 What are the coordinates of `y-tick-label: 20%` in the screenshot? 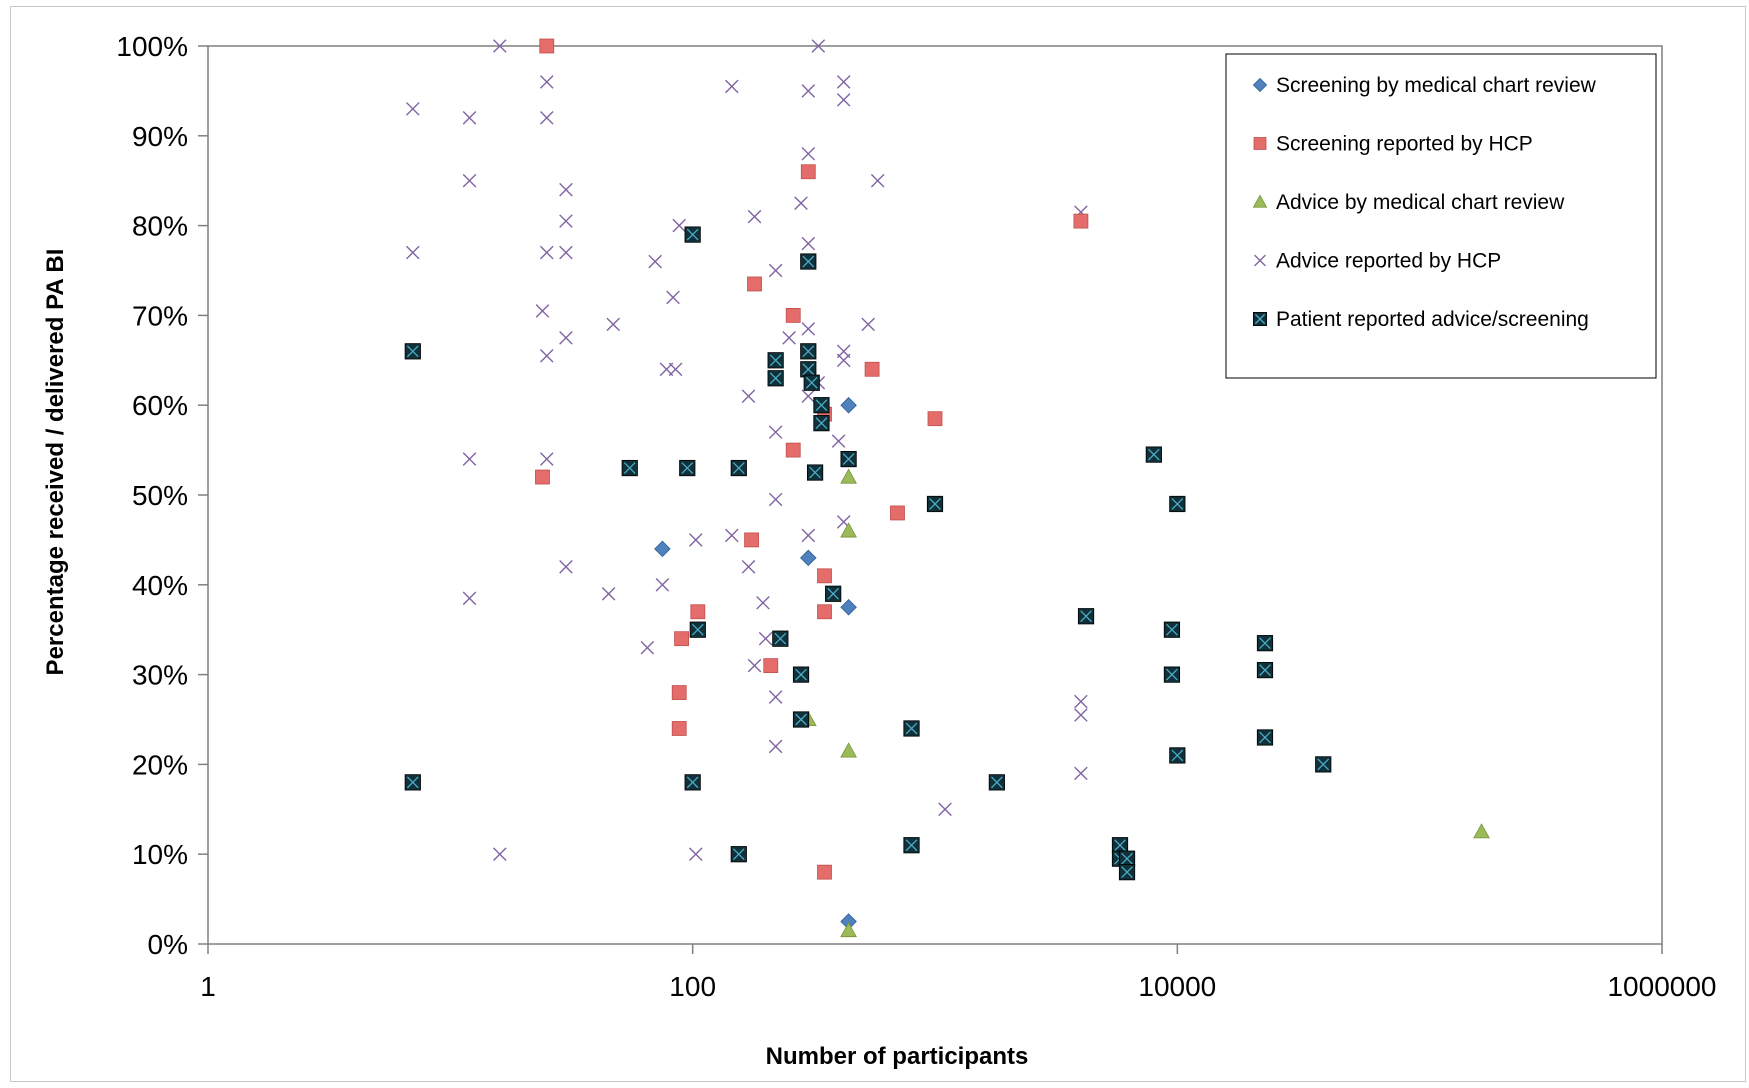 It's located at (160, 764).